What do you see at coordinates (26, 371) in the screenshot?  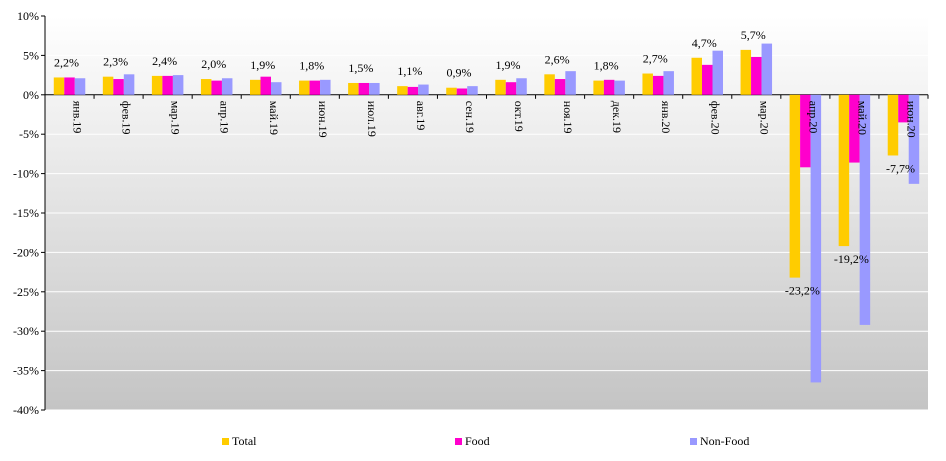 I see `y-tick-label: -35%` at bounding box center [26, 371].